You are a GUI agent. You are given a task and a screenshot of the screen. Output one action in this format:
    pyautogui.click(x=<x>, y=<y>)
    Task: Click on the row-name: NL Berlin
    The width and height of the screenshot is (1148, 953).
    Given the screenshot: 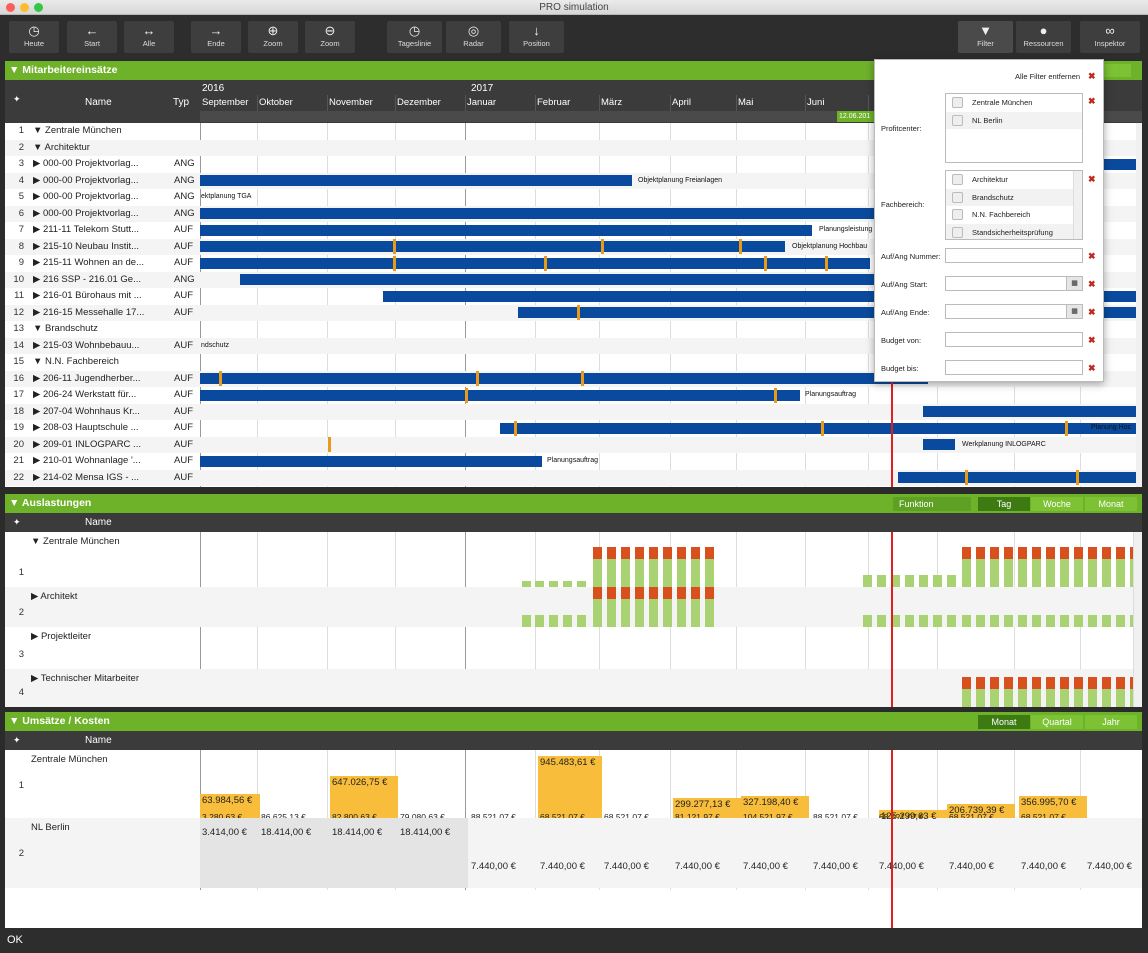 What is the action you would take?
    pyautogui.click(x=50, y=827)
    